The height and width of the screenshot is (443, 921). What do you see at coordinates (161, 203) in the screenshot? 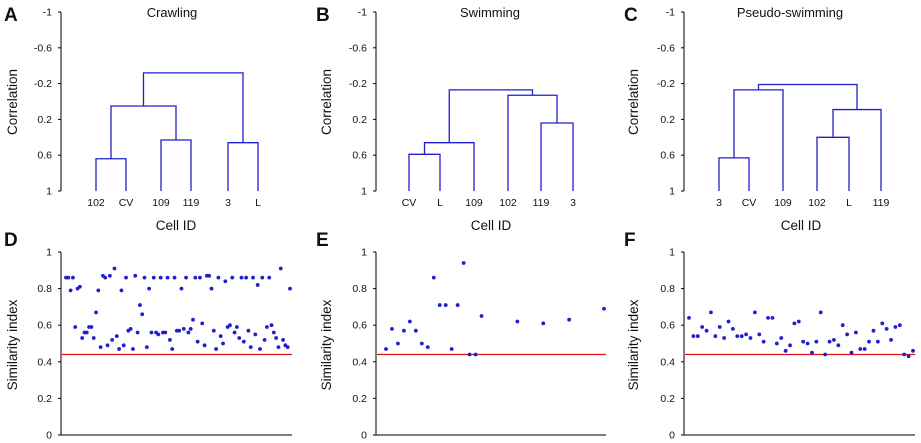
I see `leaf-label: 109` at bounding box center [161, 203].